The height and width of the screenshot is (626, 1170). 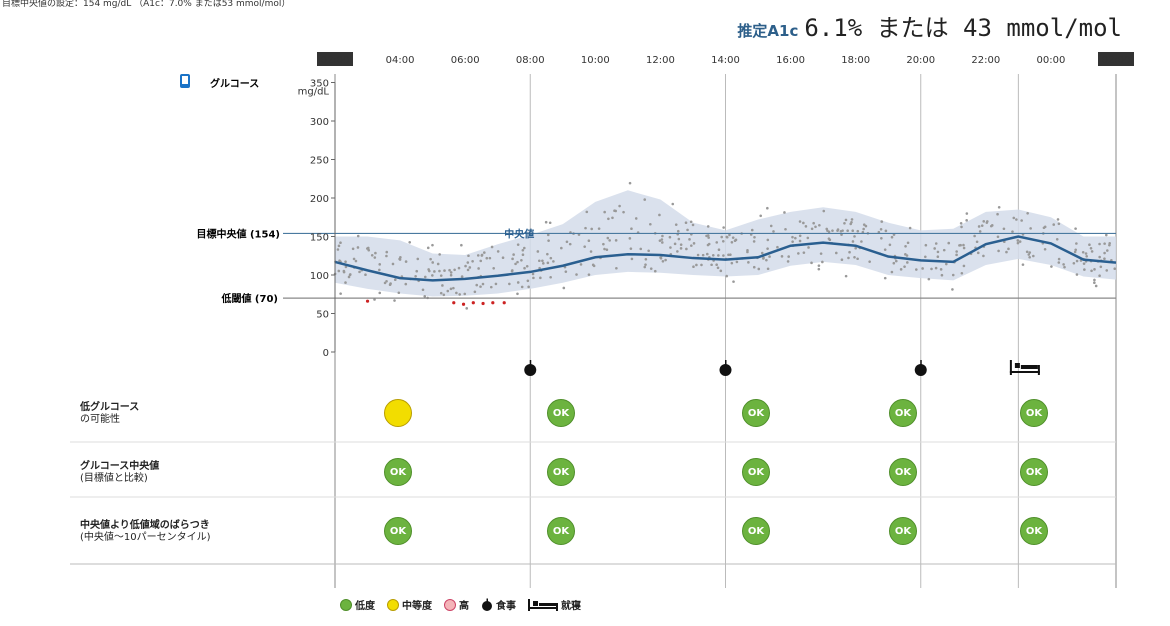 What do you see at coordinates (314, 92) in the screenshot?
I see `y-unit-label: mg/dL` at bounding box center [314, 92].